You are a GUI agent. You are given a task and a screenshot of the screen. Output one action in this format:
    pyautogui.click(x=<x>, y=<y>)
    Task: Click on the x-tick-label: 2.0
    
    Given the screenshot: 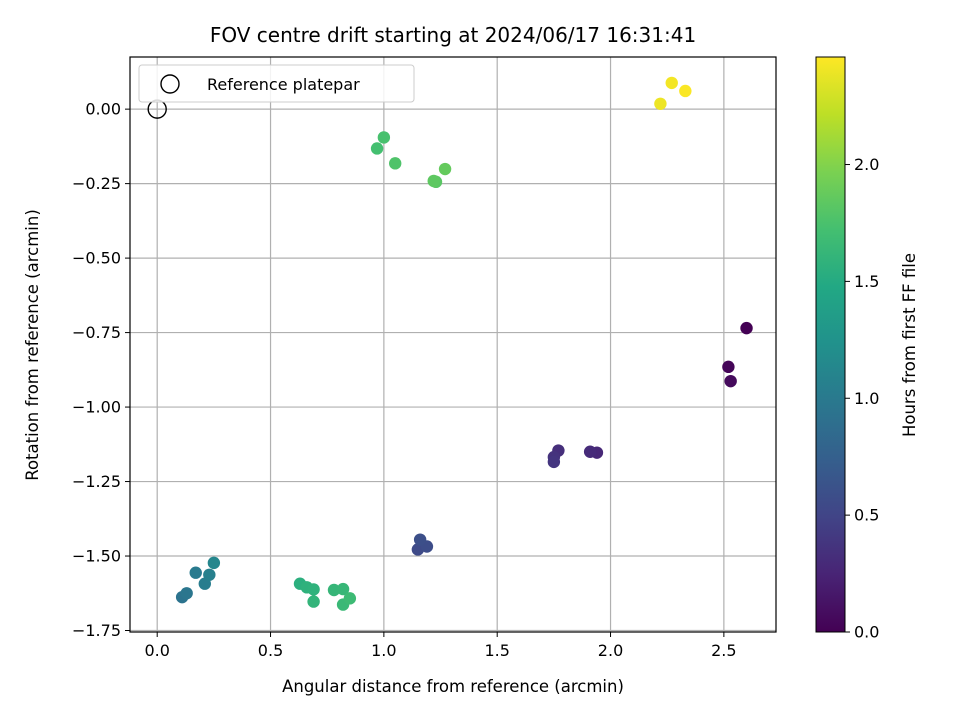 What is the action you would take?
    pyautogui.click(x=610, y=650)
    